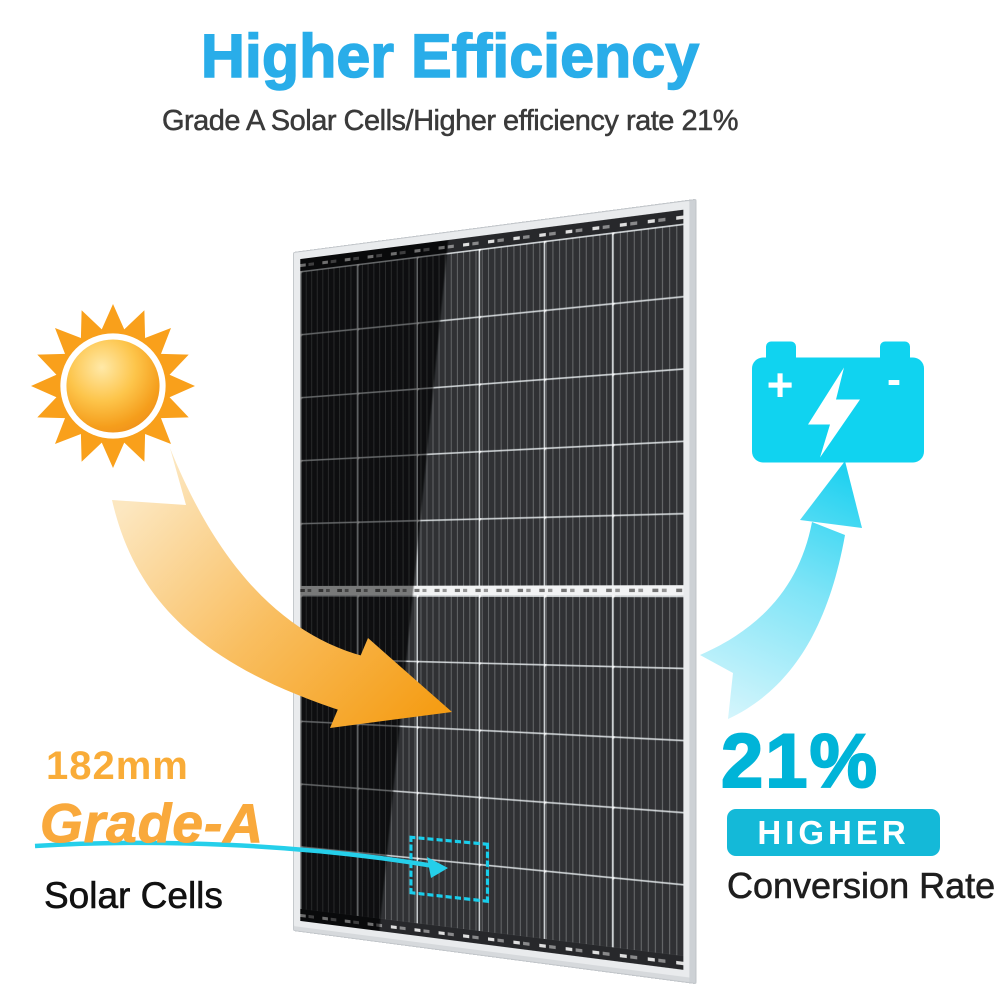 The image size is (1000, 1000). What do you see at coordinates (450, 56) in the screenshot?
I see `page-title: Higher Efficiency` at bounding box center [450, 56].